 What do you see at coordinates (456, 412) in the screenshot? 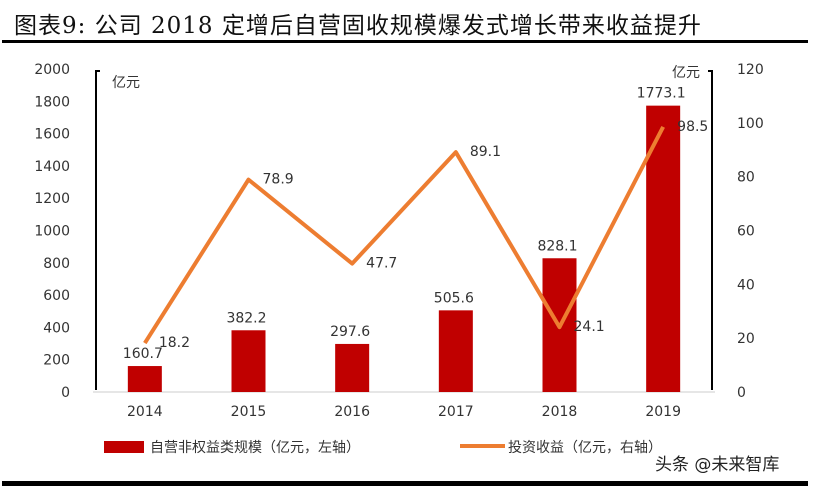
I see `x-tick-label: 2017` at bounding box center [456, 412].